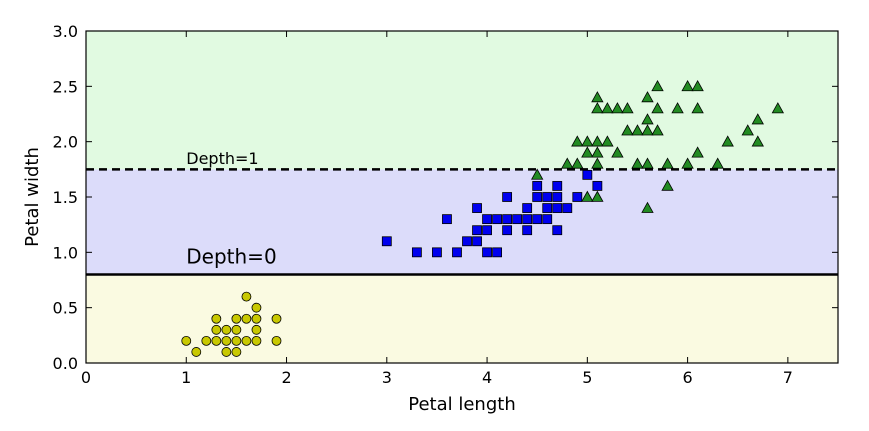 The width and height of the screenshot is (869, 431). I want to click on x-tick-label: 6, so click(688, 377).